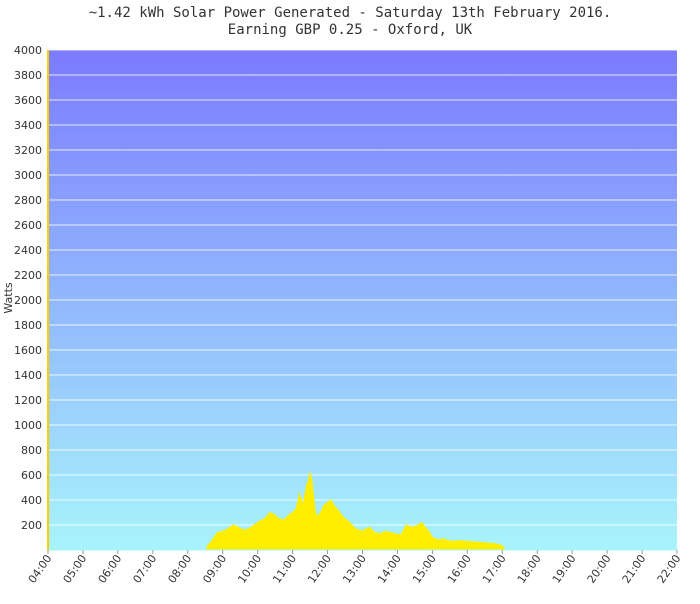  Describe the element at coordinates (28, 300) in the screenshot. I see `y-tick-label: 2000` at that location.